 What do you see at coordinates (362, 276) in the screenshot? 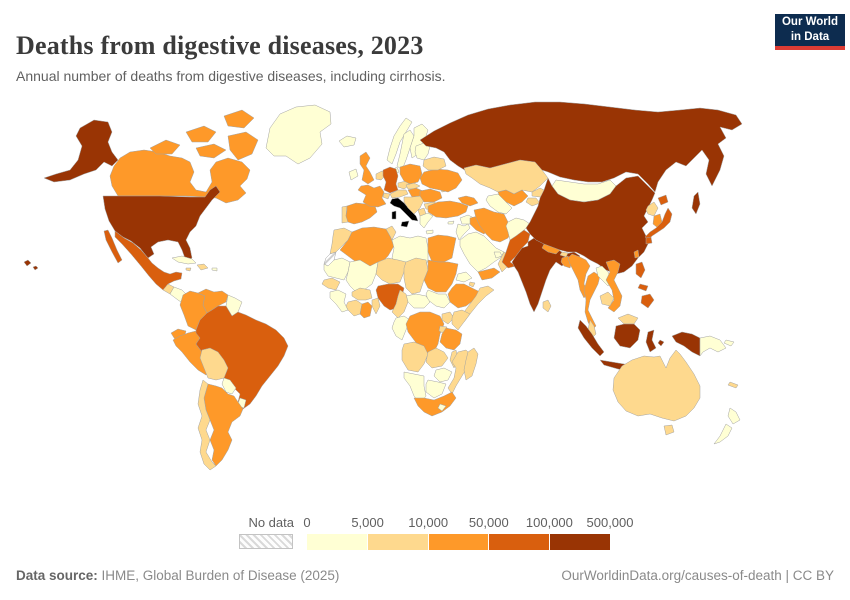
I see `country-mali` at bounding box center [362, 276].